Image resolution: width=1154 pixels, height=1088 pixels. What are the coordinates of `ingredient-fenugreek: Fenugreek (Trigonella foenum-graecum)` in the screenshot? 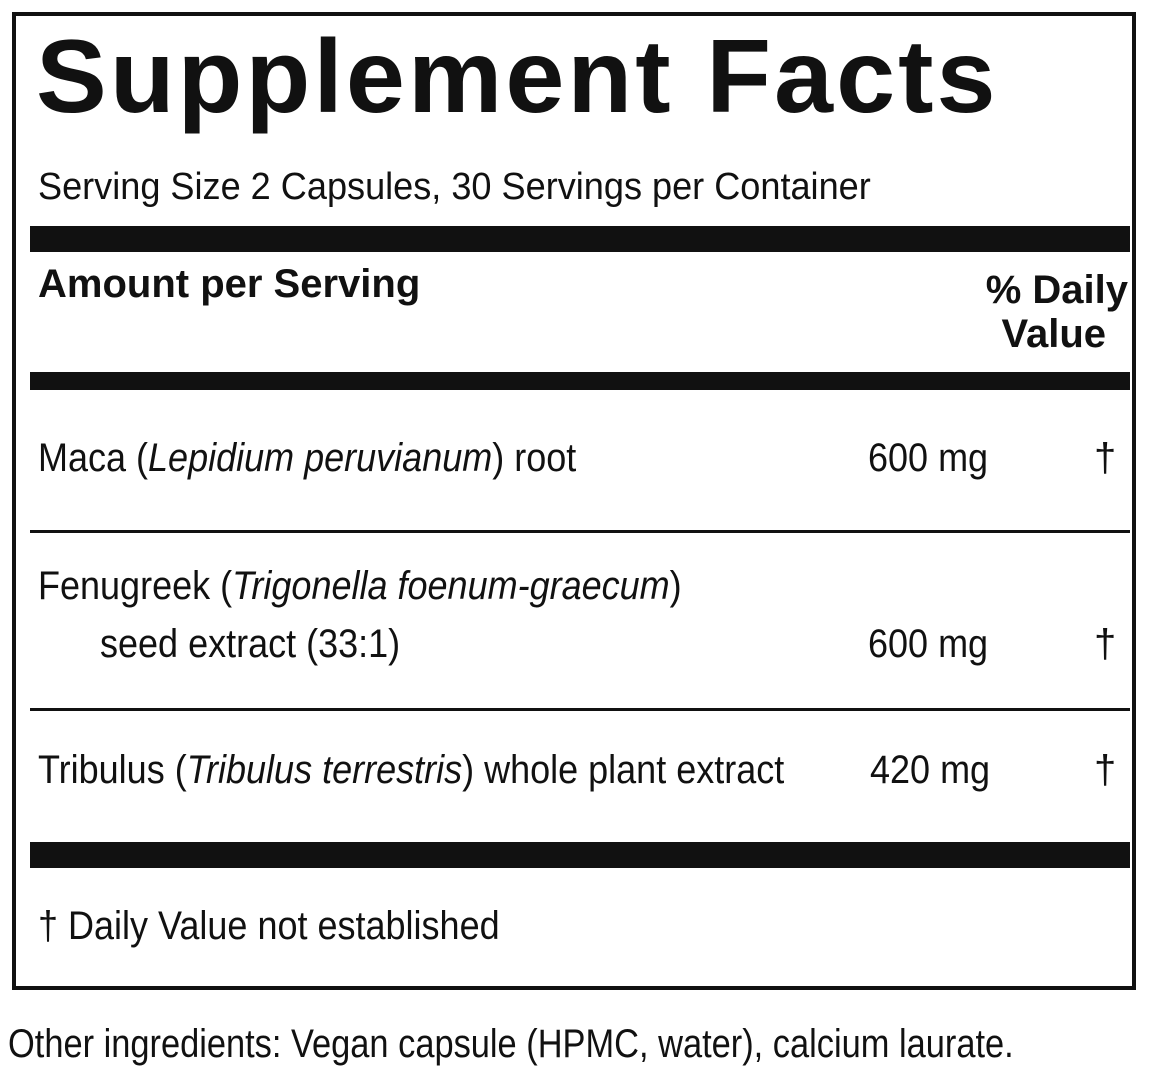 It's located at (360, 586).